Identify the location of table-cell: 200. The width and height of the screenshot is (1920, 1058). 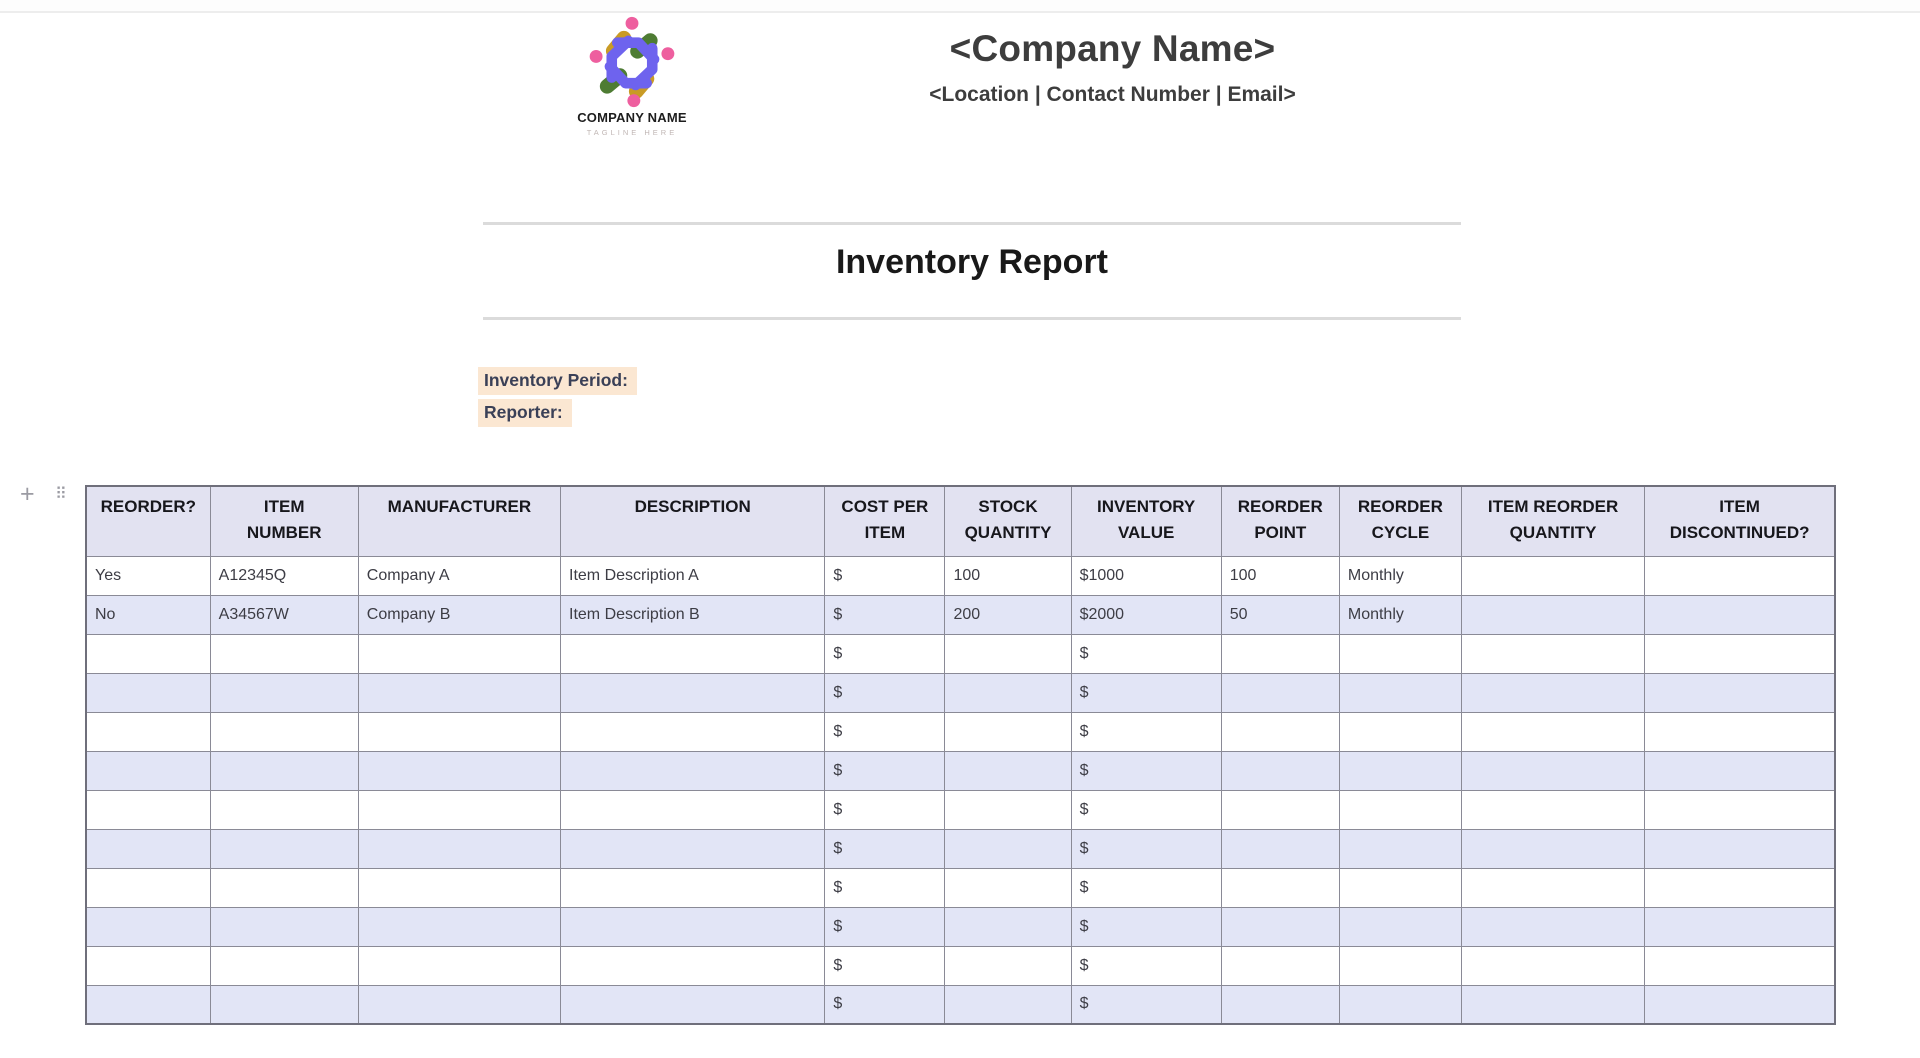
(1008, 614).